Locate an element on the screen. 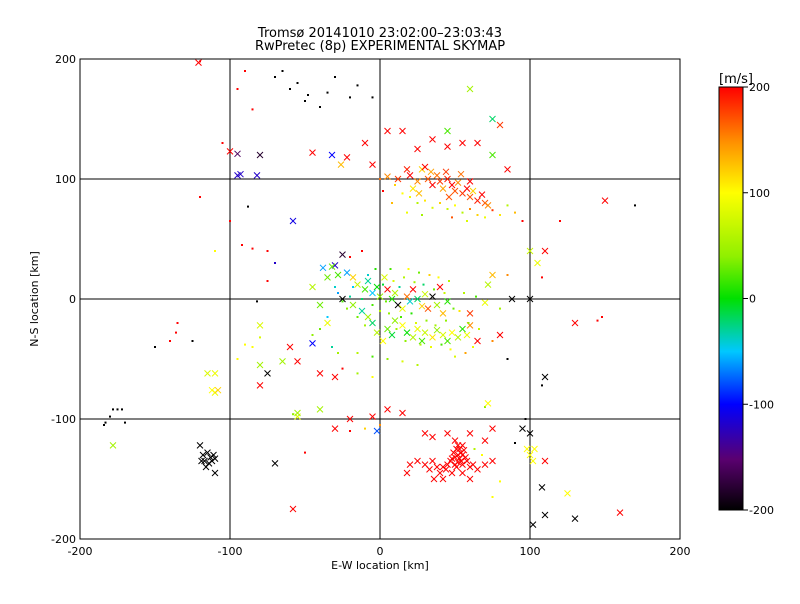 The image size is (800, 604). x-tick-label: -200 is located at coordinates (80, 551).